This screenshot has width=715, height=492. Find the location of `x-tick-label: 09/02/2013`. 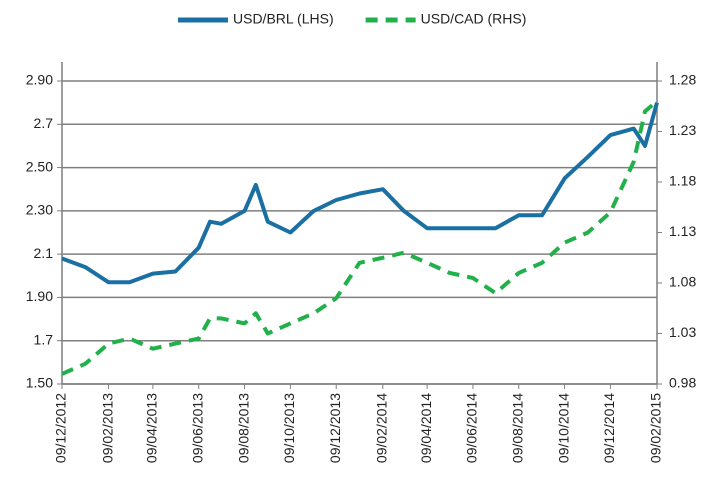

x-tick-label: 09/02/2013 is located at coordinates (107, 428).